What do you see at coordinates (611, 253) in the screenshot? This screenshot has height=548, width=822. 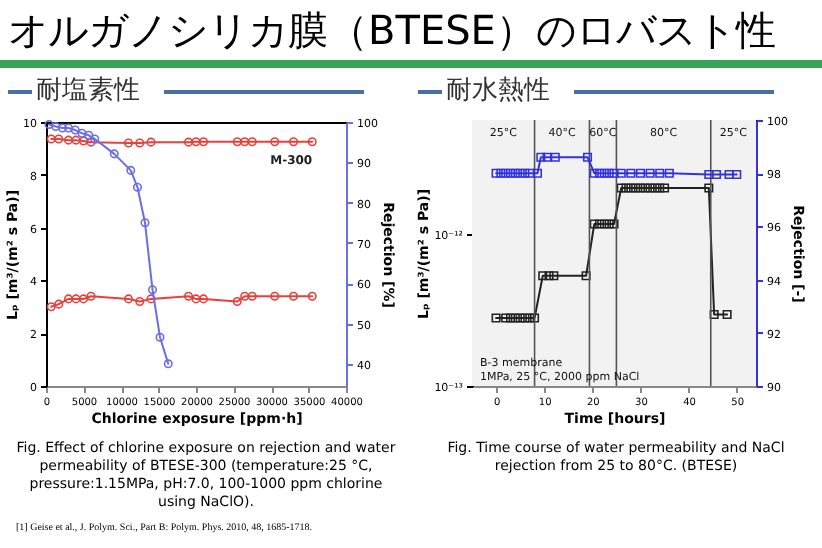 I see `line-series` at bounding box center [611, 253].